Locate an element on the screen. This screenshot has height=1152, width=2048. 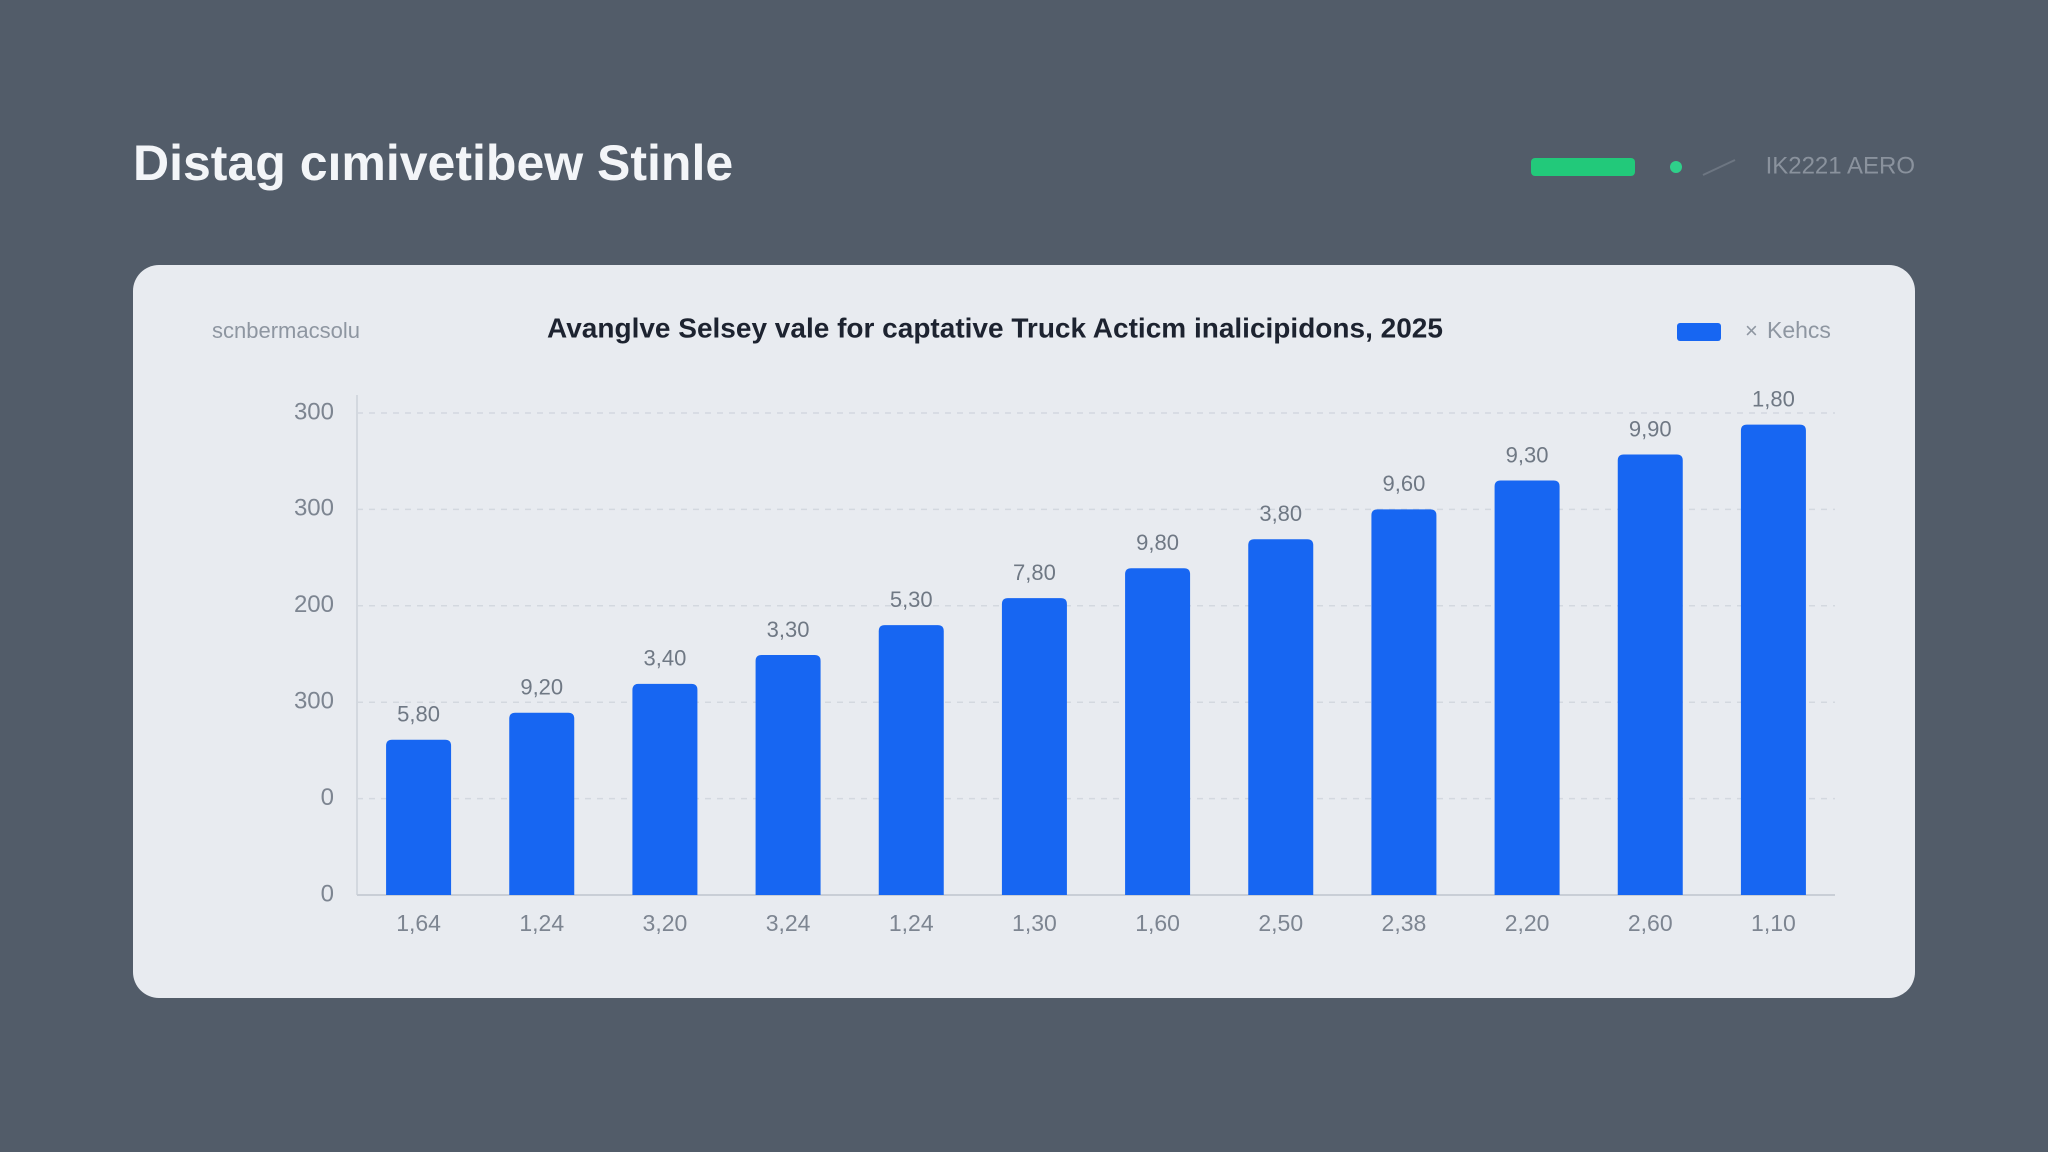
status-slash is located at coordinates (1719, 167).